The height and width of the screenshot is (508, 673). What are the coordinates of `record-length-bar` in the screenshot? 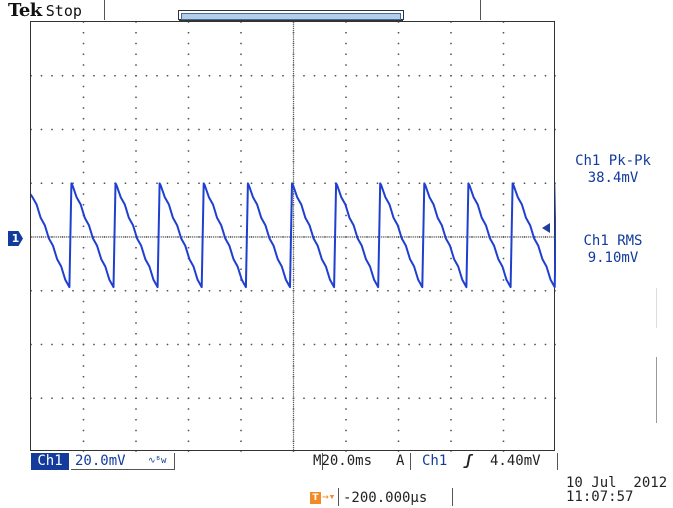 It's located at (291, 15).